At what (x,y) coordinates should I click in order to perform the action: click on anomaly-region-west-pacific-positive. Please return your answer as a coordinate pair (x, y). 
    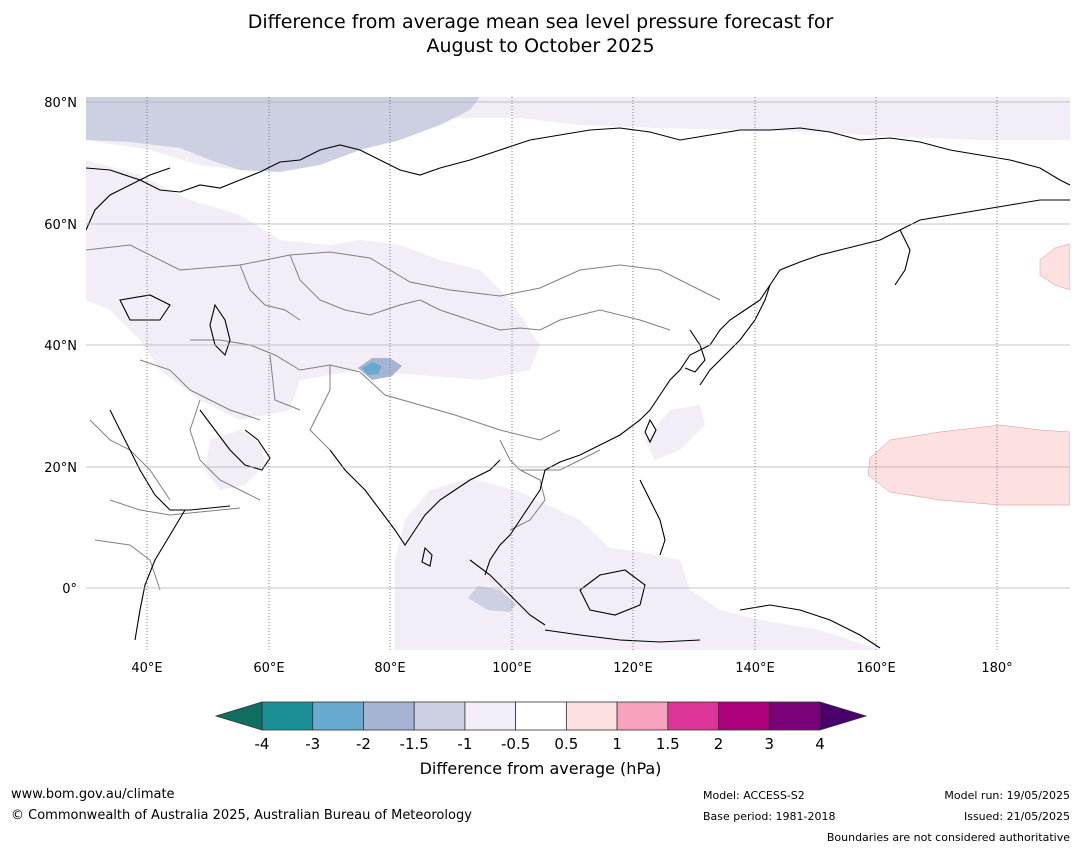
    Looking at the image, I should click on (675, 432).